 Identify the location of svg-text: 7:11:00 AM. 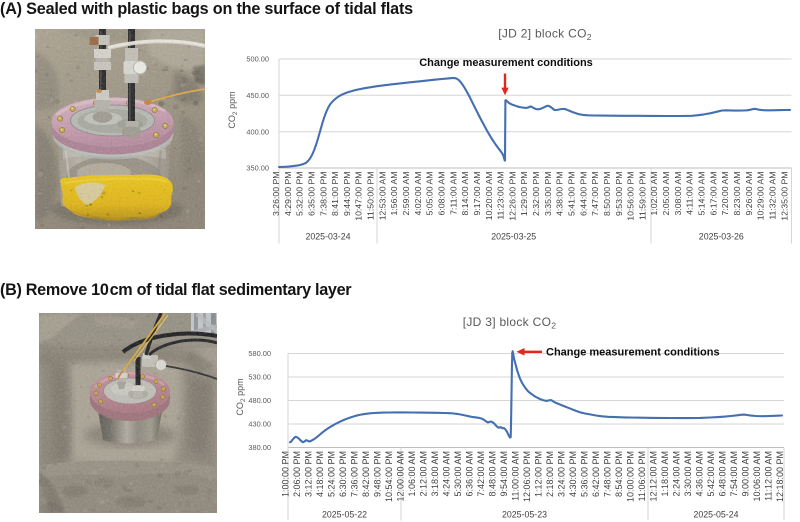
(453, 193).